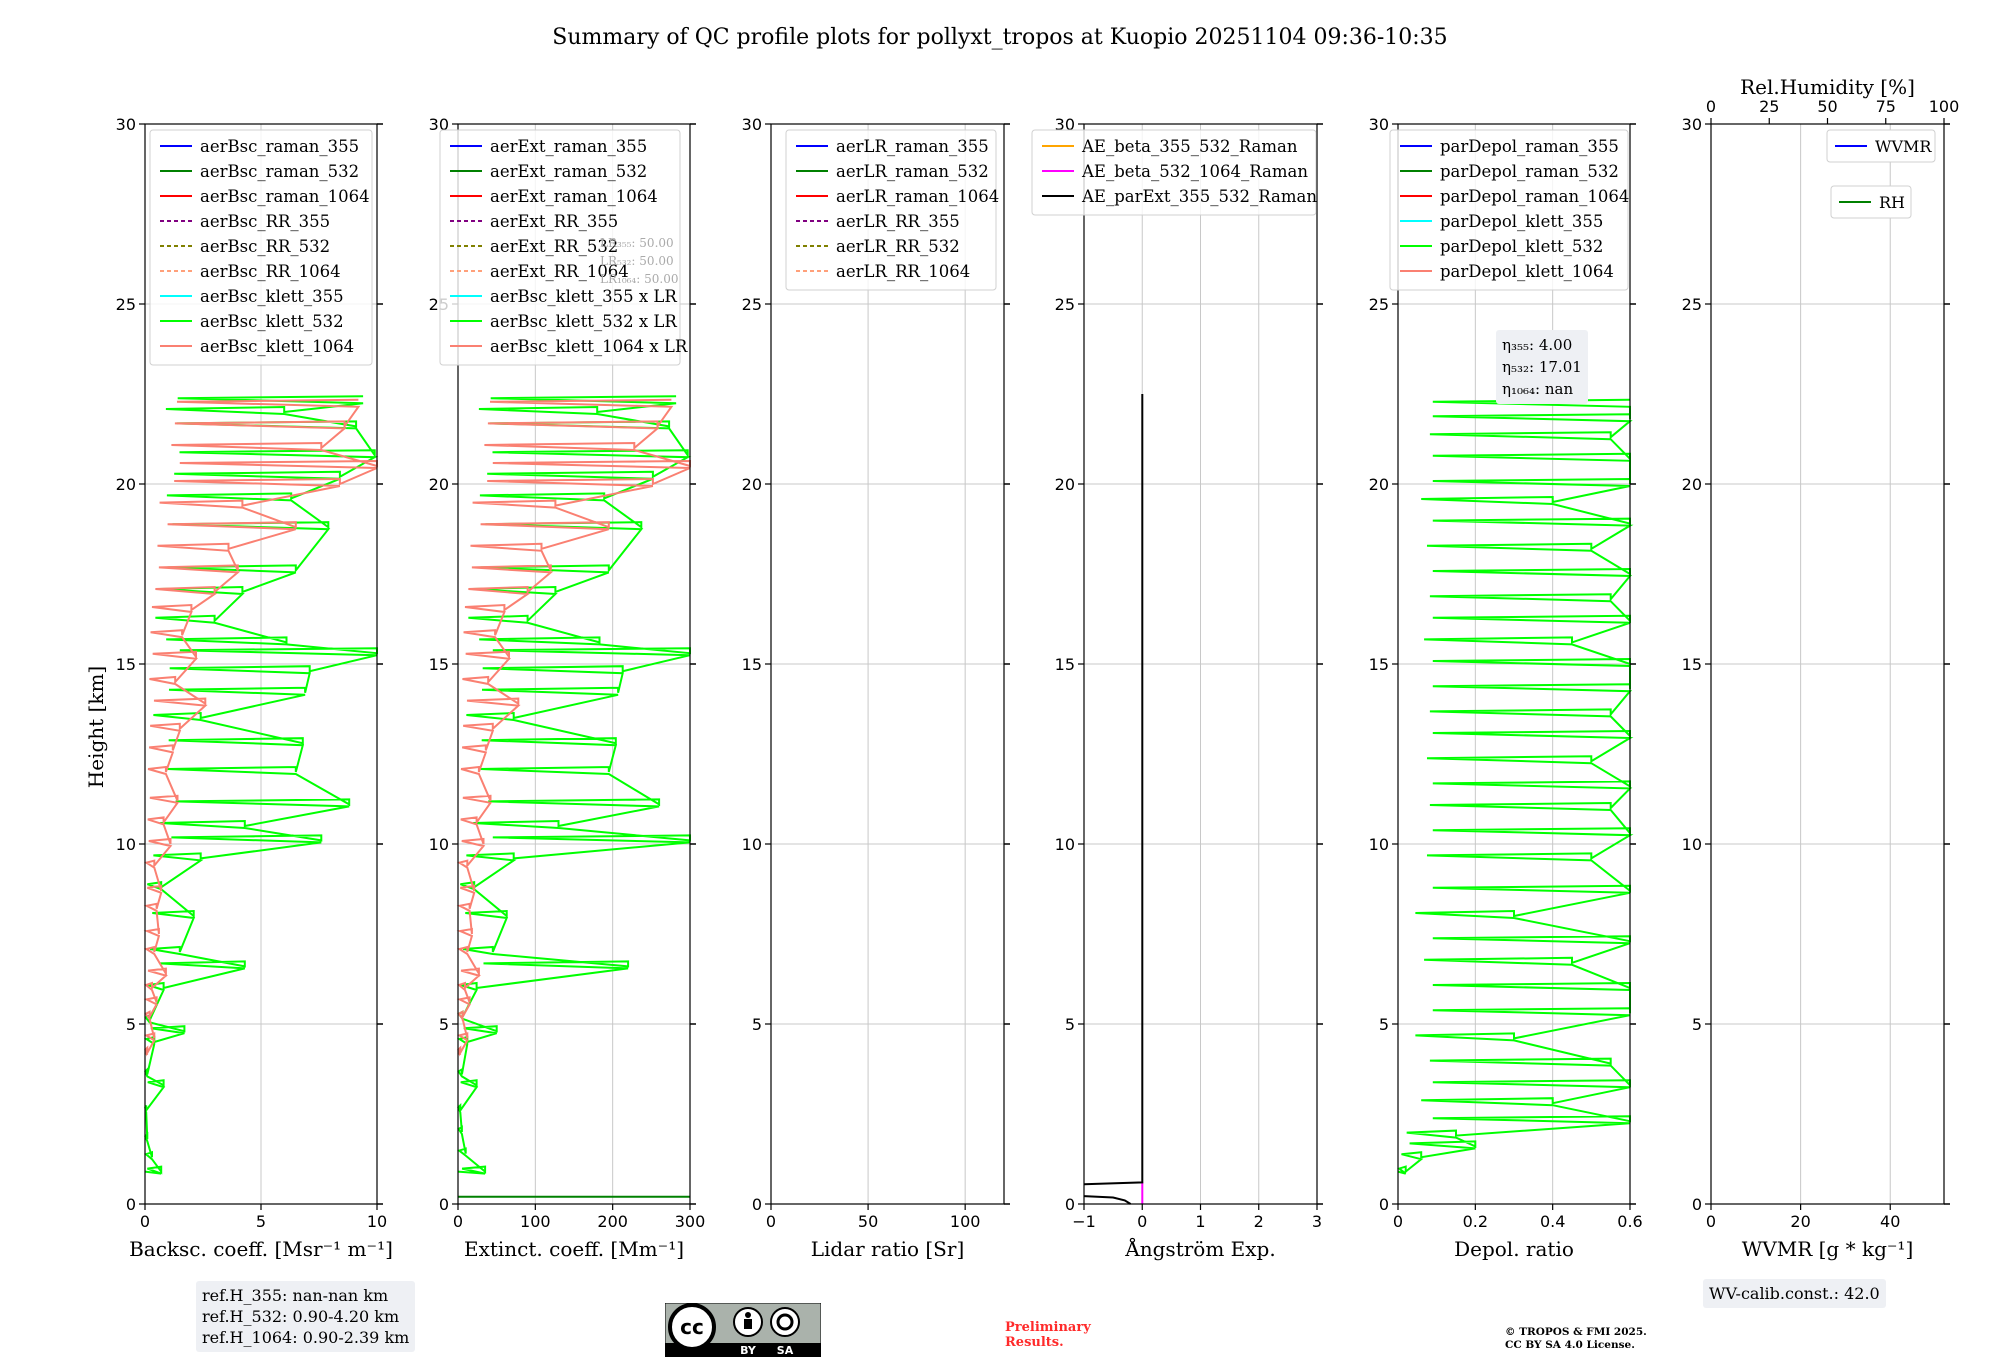  What do you see at coordinates (1903, 146) in the screenshot?
I see `legend-label: WVMR` at bounding box center [1903, 146].